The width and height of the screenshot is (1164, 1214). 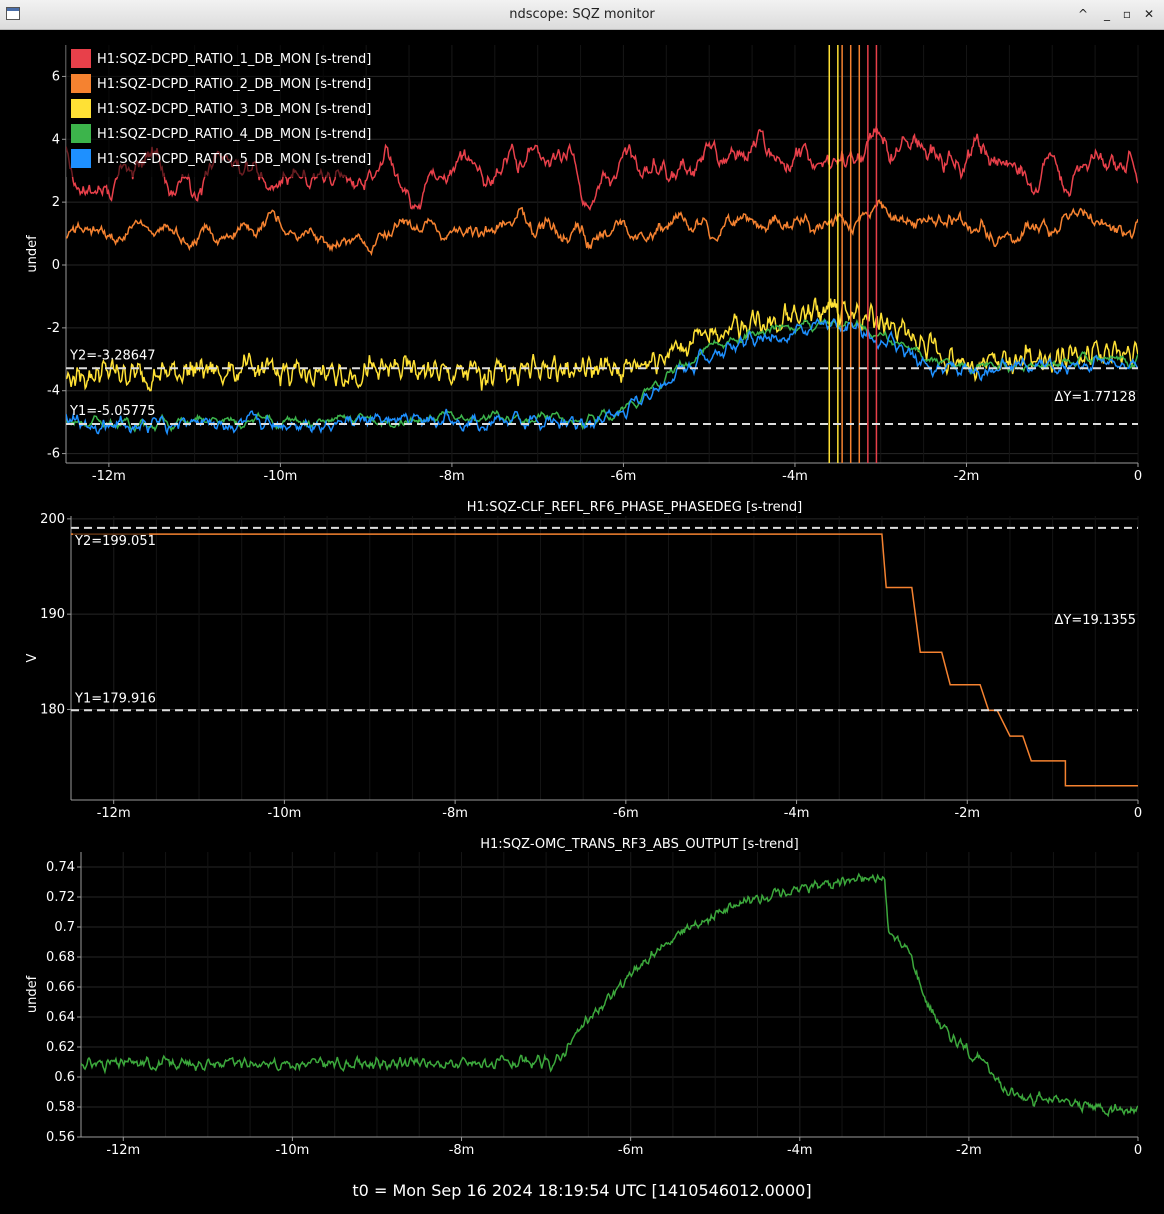 I want to click on shade-icon: ^, so click(x=1083, y=14).